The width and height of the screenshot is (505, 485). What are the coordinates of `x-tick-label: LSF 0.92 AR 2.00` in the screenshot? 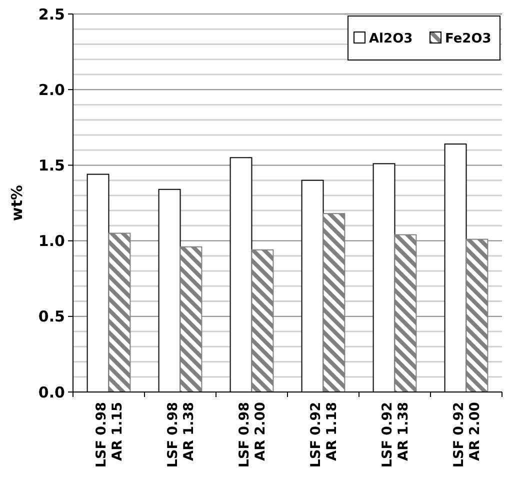 It's located at (466, 435).